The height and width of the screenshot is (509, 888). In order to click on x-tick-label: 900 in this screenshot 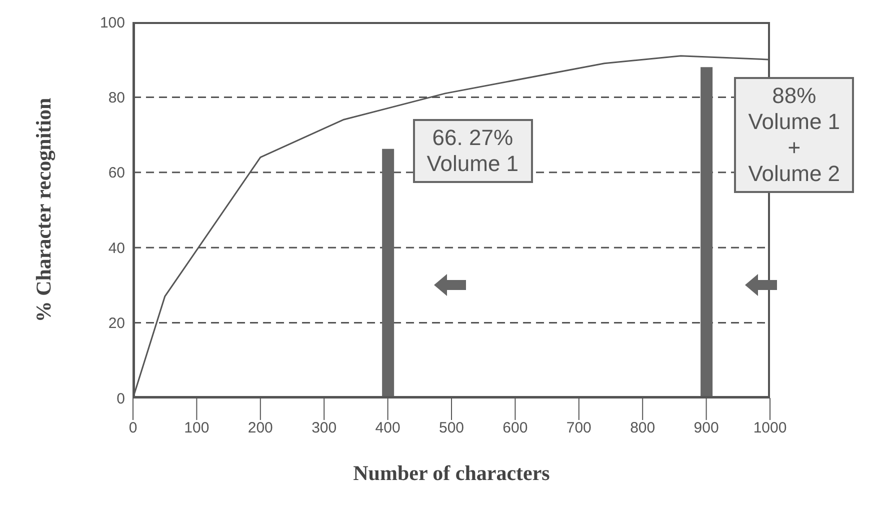, I will do `click(706, 428)`.